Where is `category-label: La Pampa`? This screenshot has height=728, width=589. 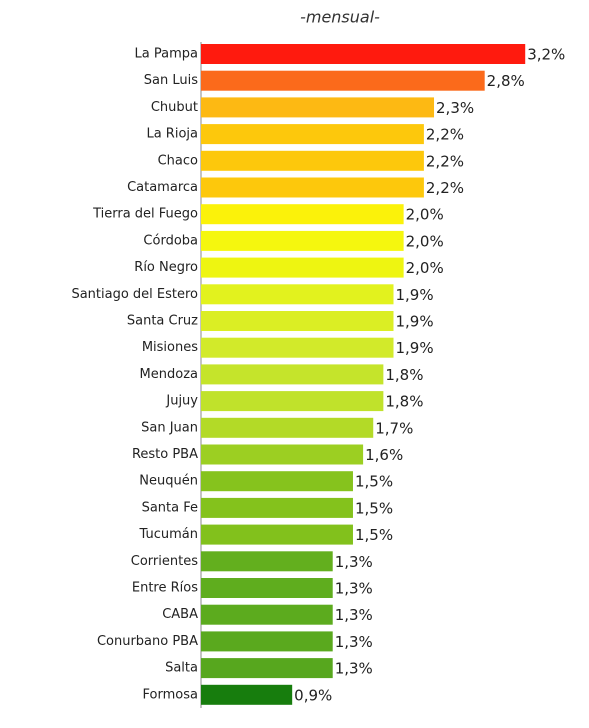 category-label: La Pampa is located at coordinates (166, 54).